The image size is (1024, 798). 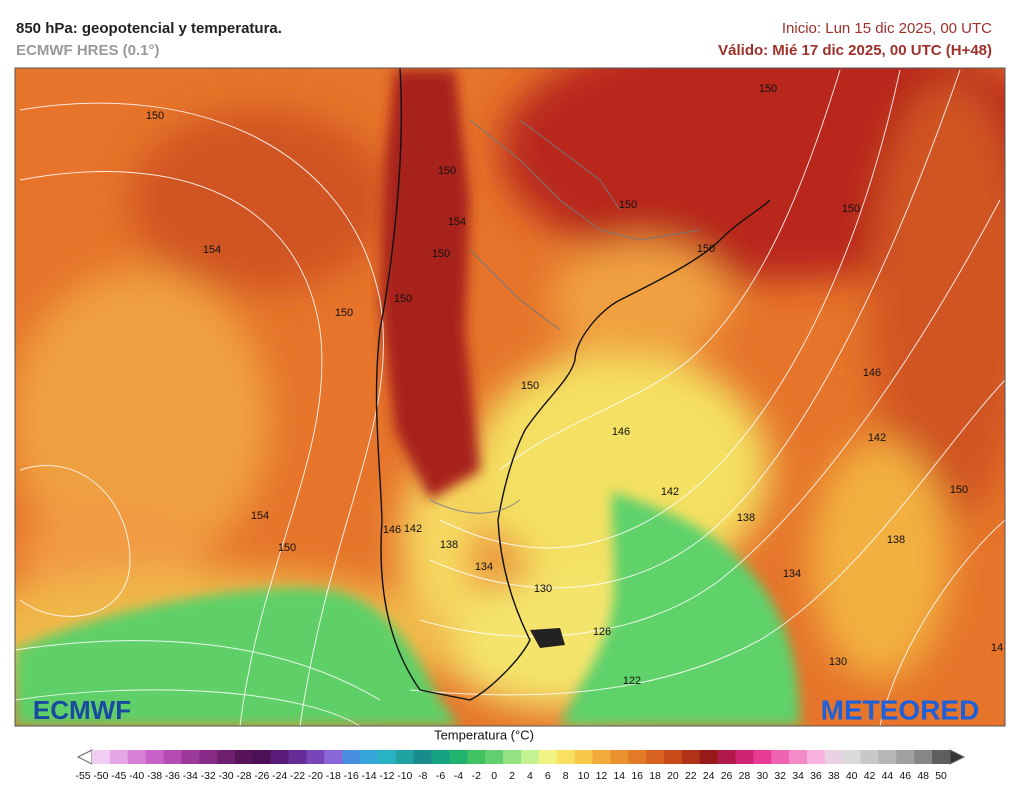 I want to click on legend-tick-label: 18, so click(x=655, y=776).